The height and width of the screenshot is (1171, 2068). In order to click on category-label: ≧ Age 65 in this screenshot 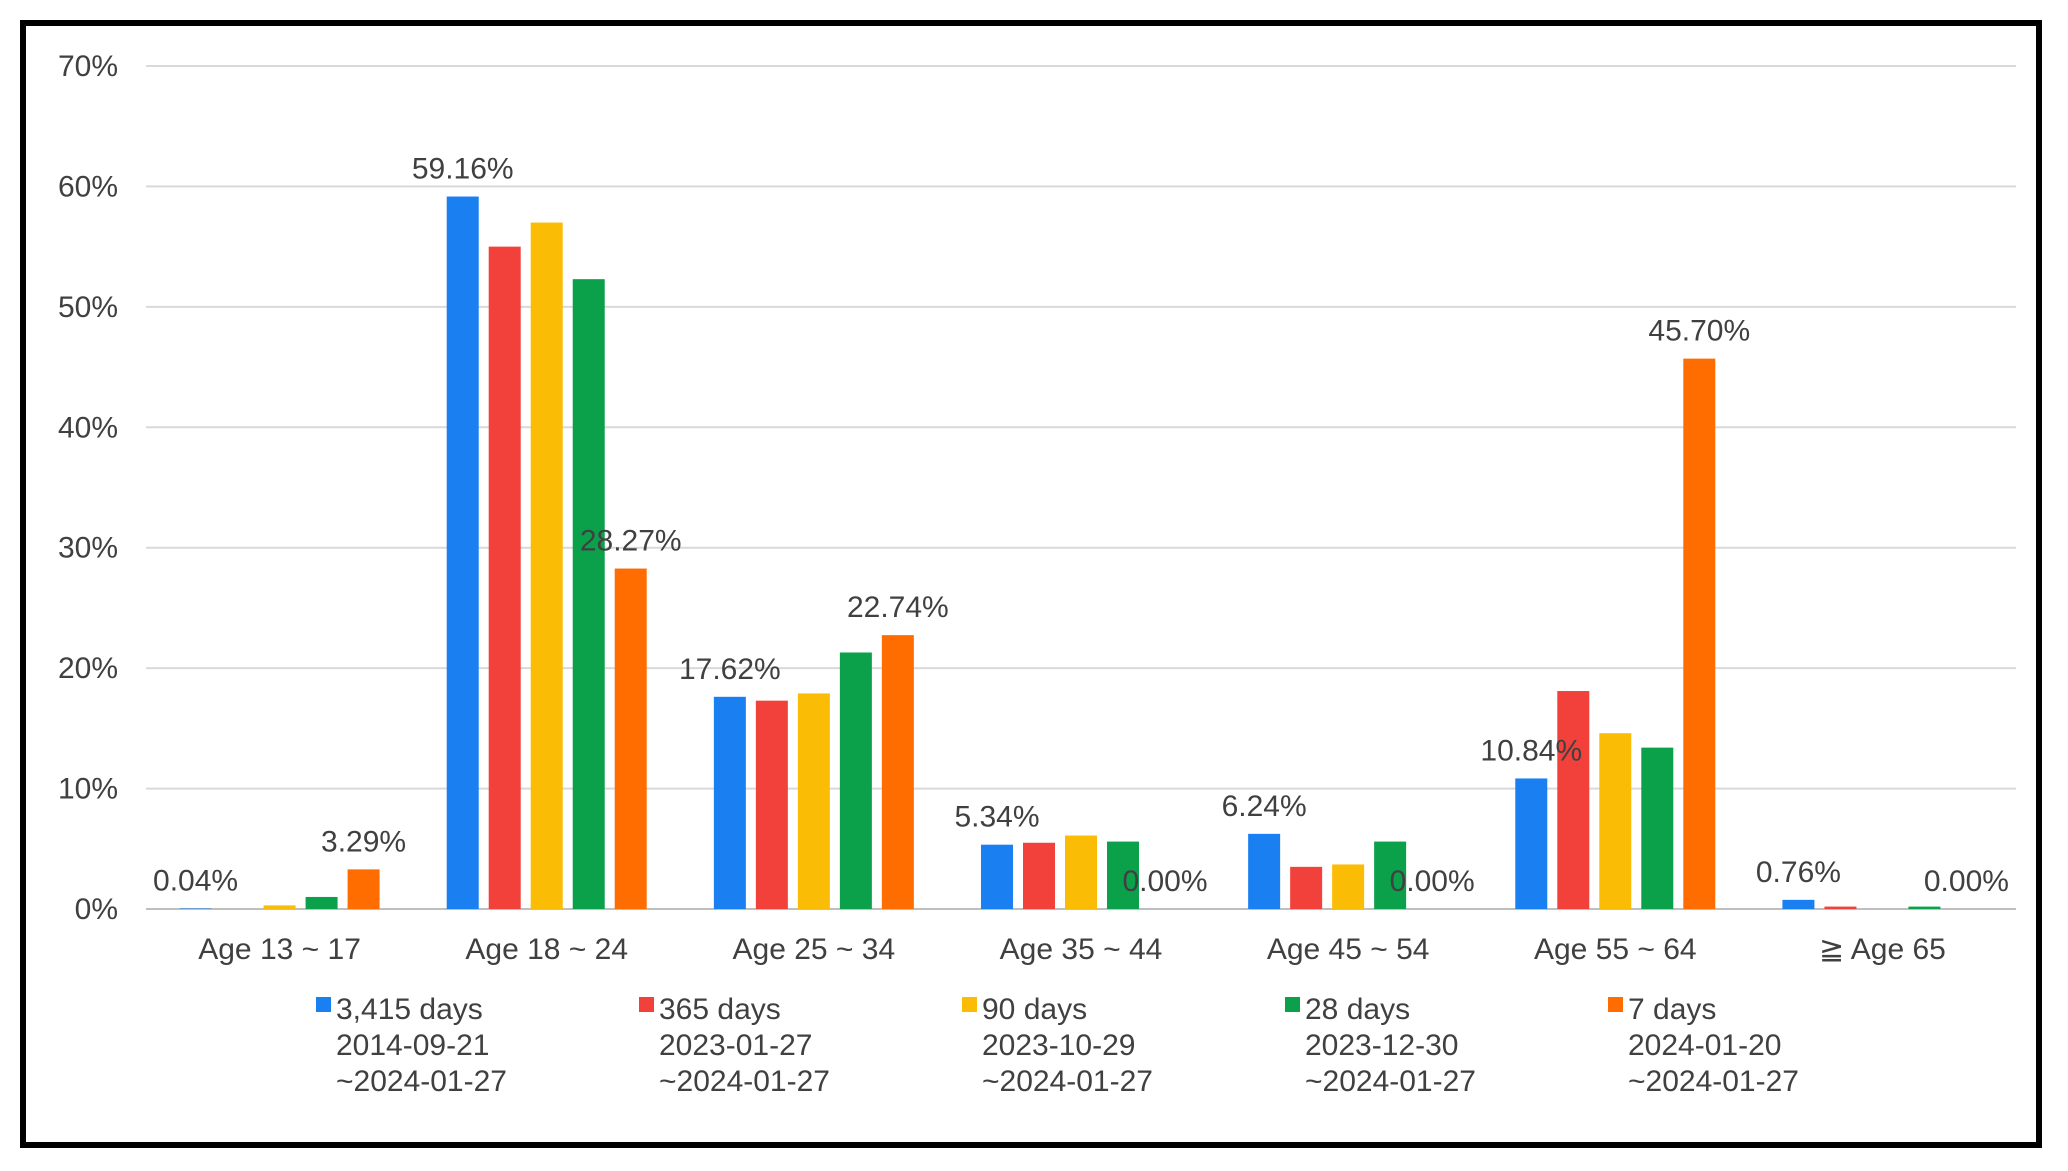, I will do `click(1882, 949)`.